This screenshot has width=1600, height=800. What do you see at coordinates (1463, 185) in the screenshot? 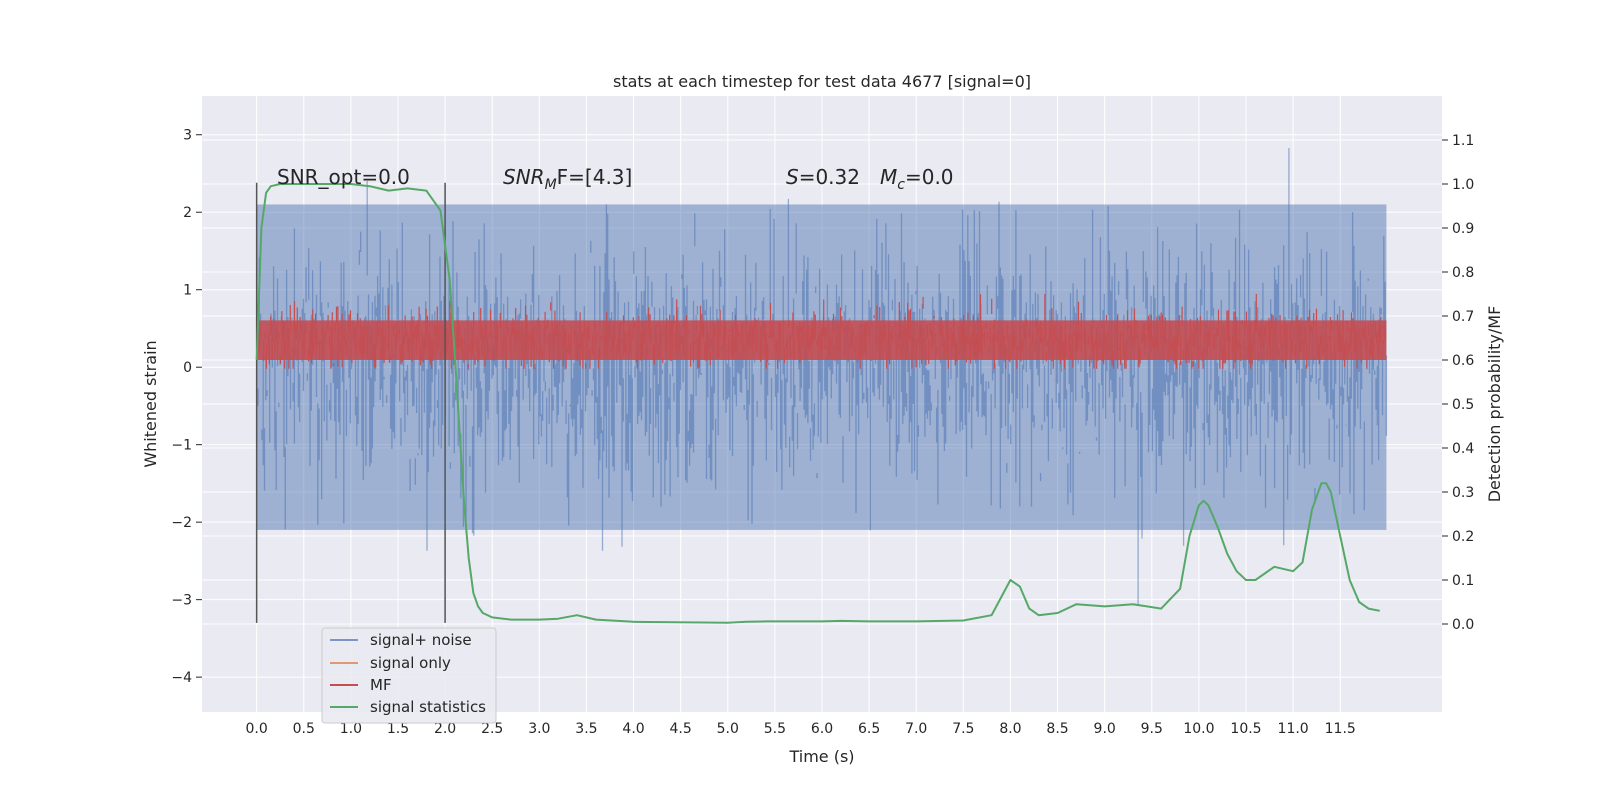
I see `y-right-tick-label: 1.0` at bounding box center [1463, 185].